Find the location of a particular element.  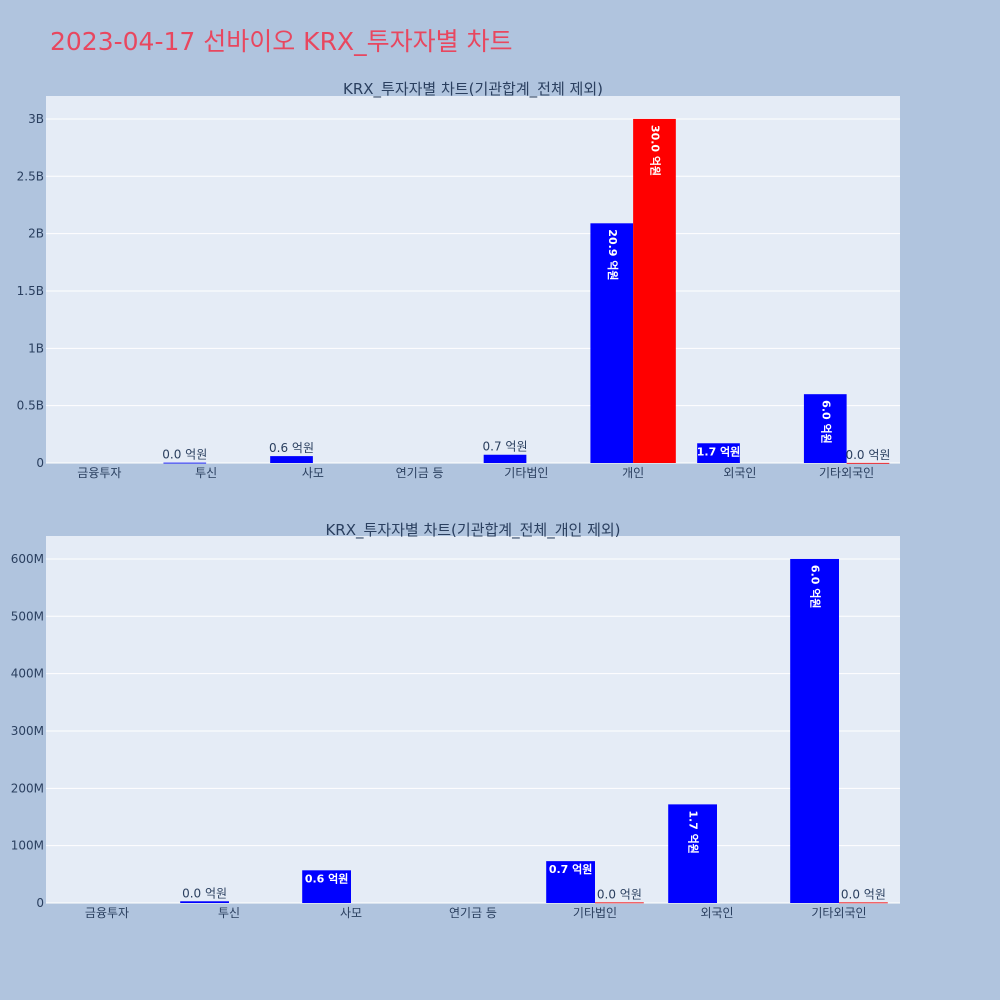

y-tick-label: 0.5B is located at coordinates (30, 406).